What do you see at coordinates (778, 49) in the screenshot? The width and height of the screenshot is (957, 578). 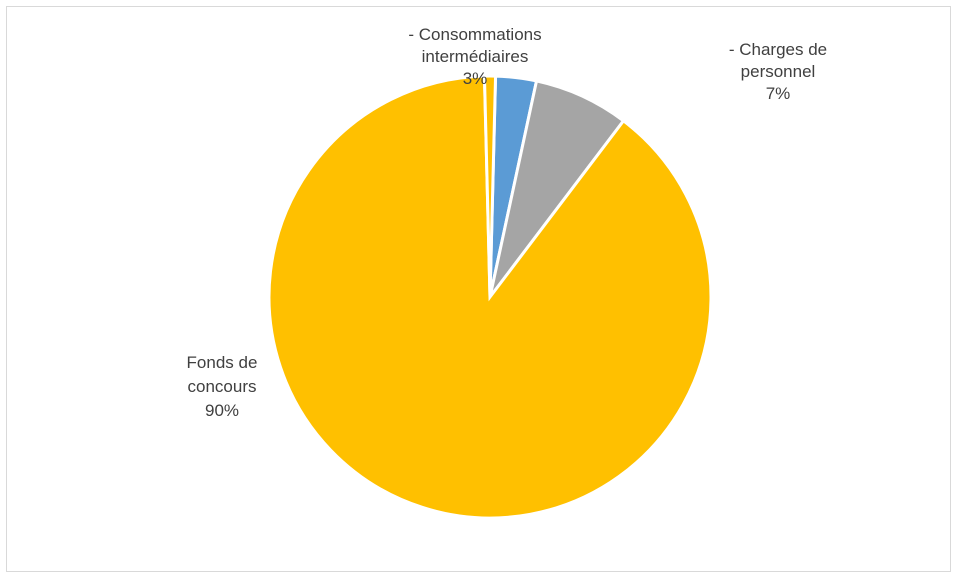 I see `slice-label-line: - Charges de` at bounding box center [778, 49].